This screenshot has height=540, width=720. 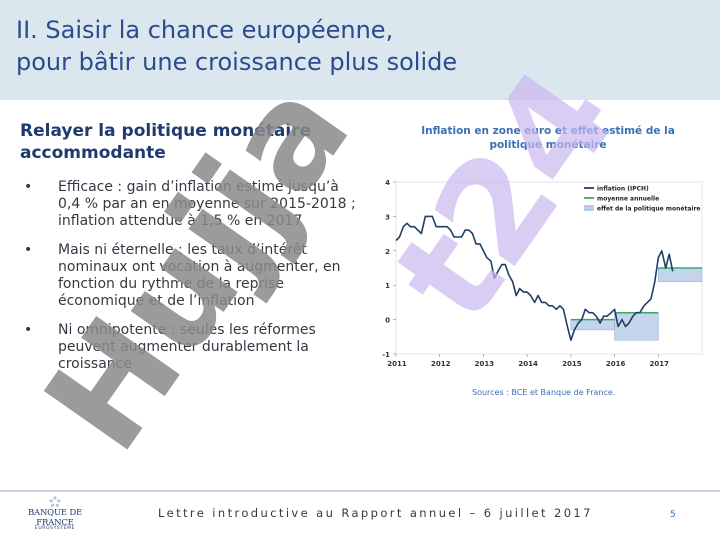 I want to click on x-tick-label: 2013, so click(x=485, y=364).